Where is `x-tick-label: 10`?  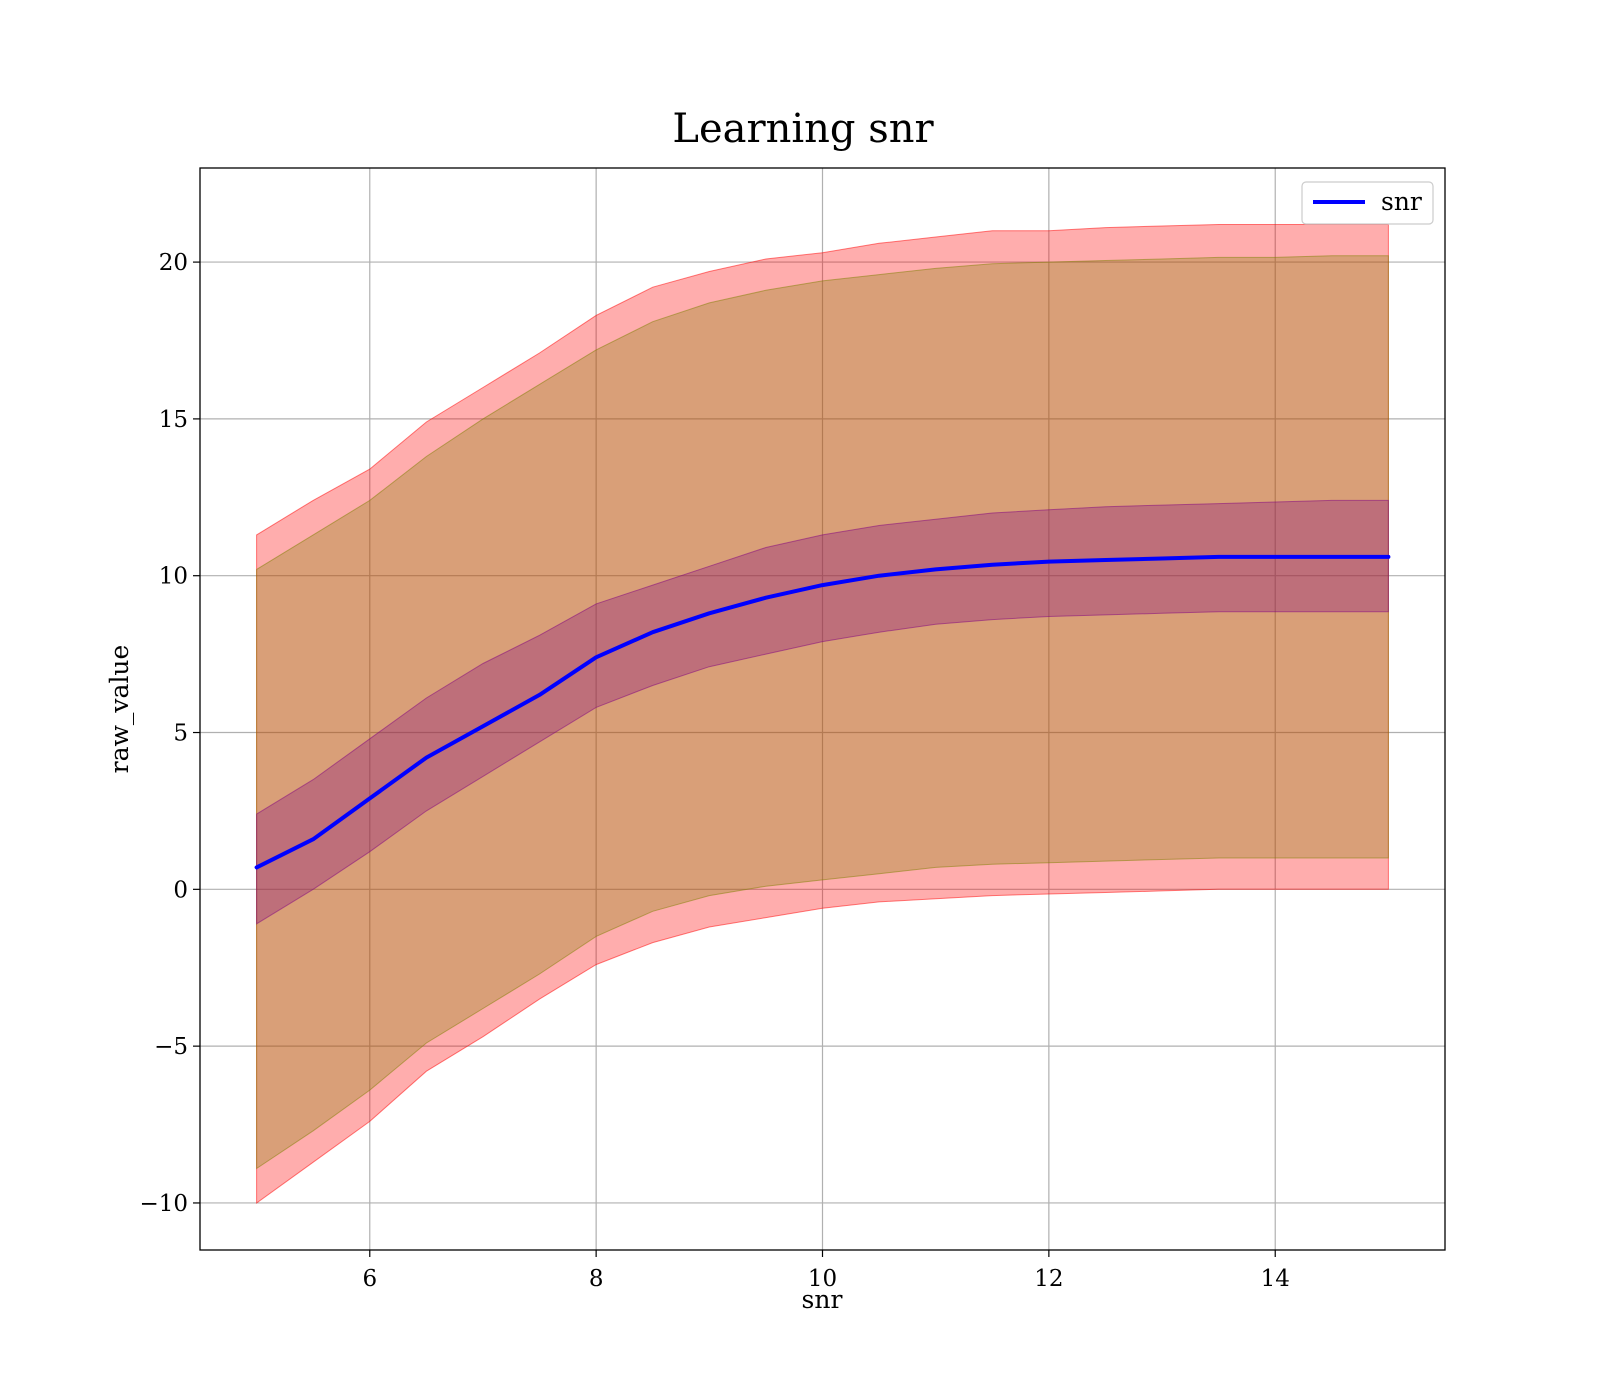 x-tick-label: 10 is located at coordinates (822, 1279).